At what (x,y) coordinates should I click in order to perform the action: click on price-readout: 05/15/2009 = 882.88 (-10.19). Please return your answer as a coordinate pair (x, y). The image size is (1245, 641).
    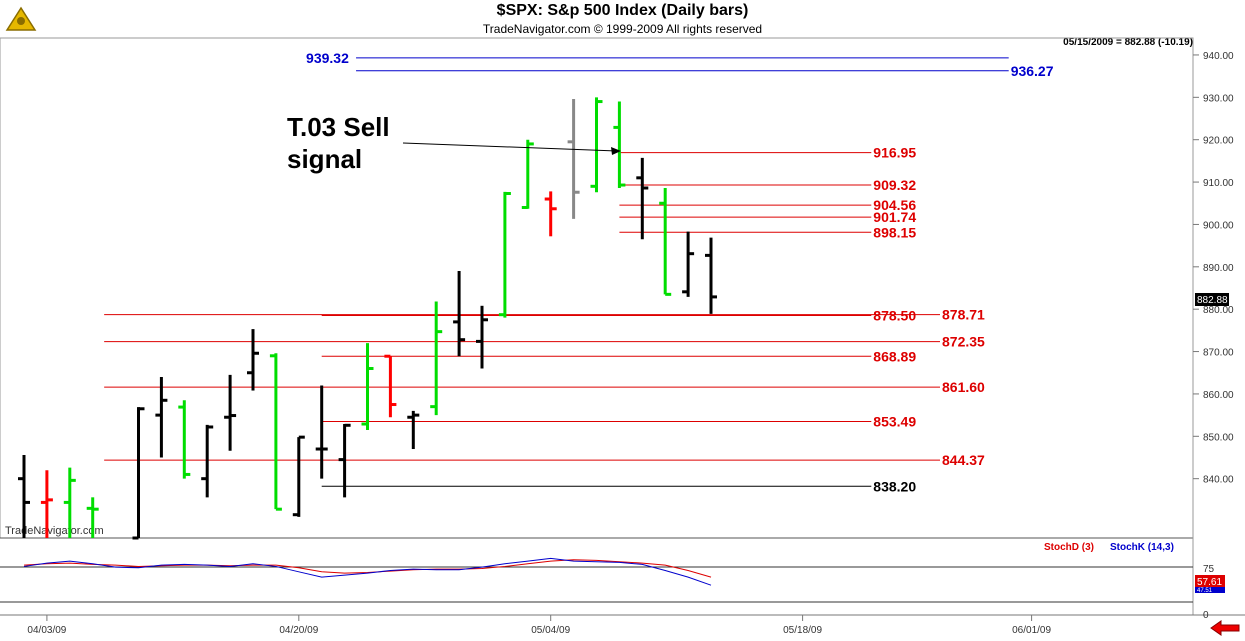
    Looking at the image, I should click on (1128, 42).